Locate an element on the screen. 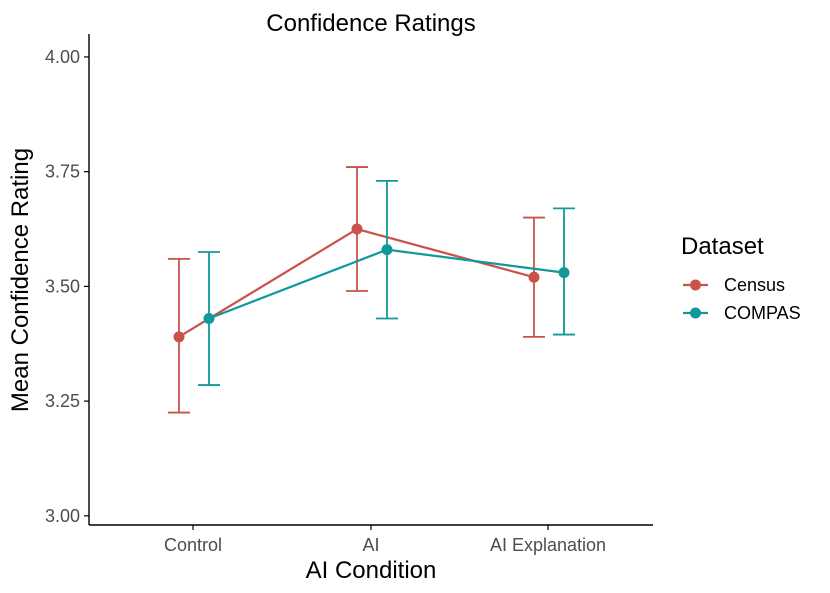 Image resolution: width=830 pixels, height=593 pixels. y-tick-label: 3.25 is located at coordinates (62, 401).